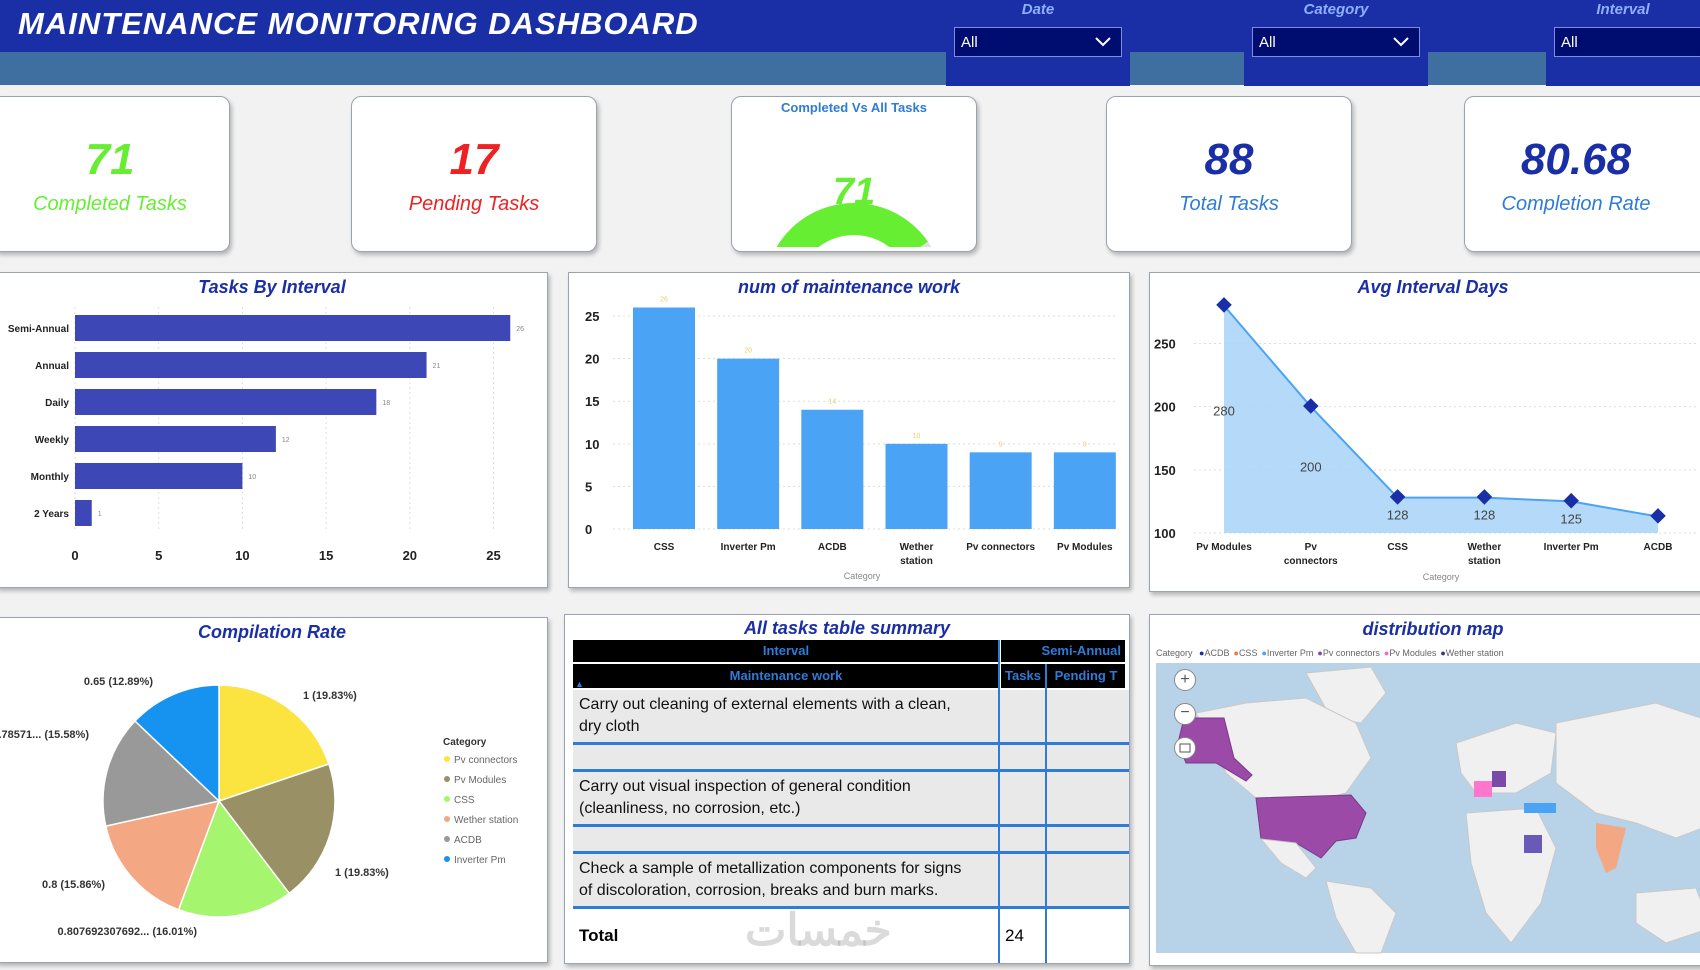 This screenshot has height=970, width=1700. I want to click on filter-category: Category All, so click(1336, 43).